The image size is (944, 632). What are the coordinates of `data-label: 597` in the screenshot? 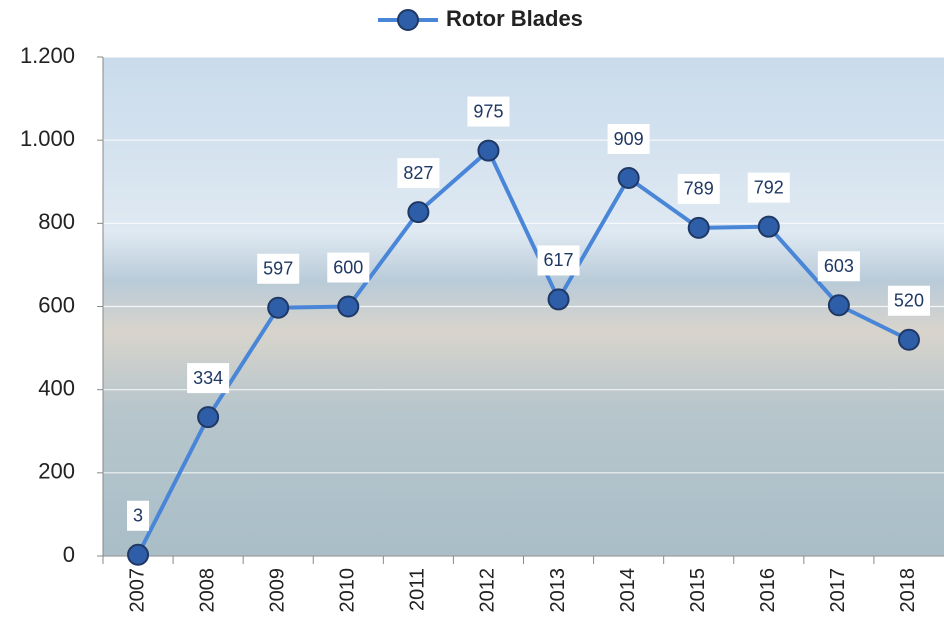 It's located at (278, 268).